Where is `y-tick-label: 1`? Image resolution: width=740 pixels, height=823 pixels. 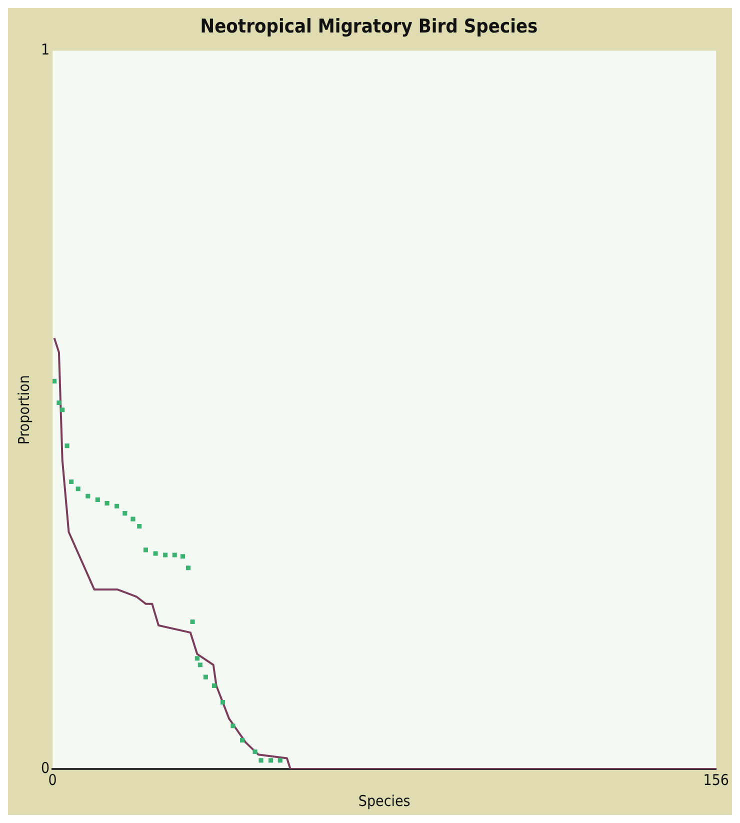 y-tick-label: 1 is located at coordinates (45, 49).